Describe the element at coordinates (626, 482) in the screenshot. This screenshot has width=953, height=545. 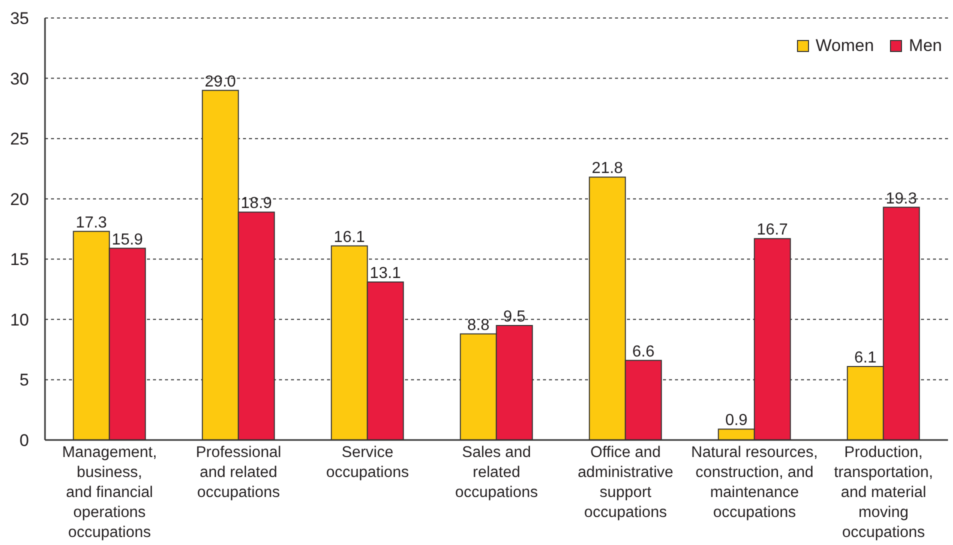
I see `x-tick-label: Office and administrative support occupations` at that location.